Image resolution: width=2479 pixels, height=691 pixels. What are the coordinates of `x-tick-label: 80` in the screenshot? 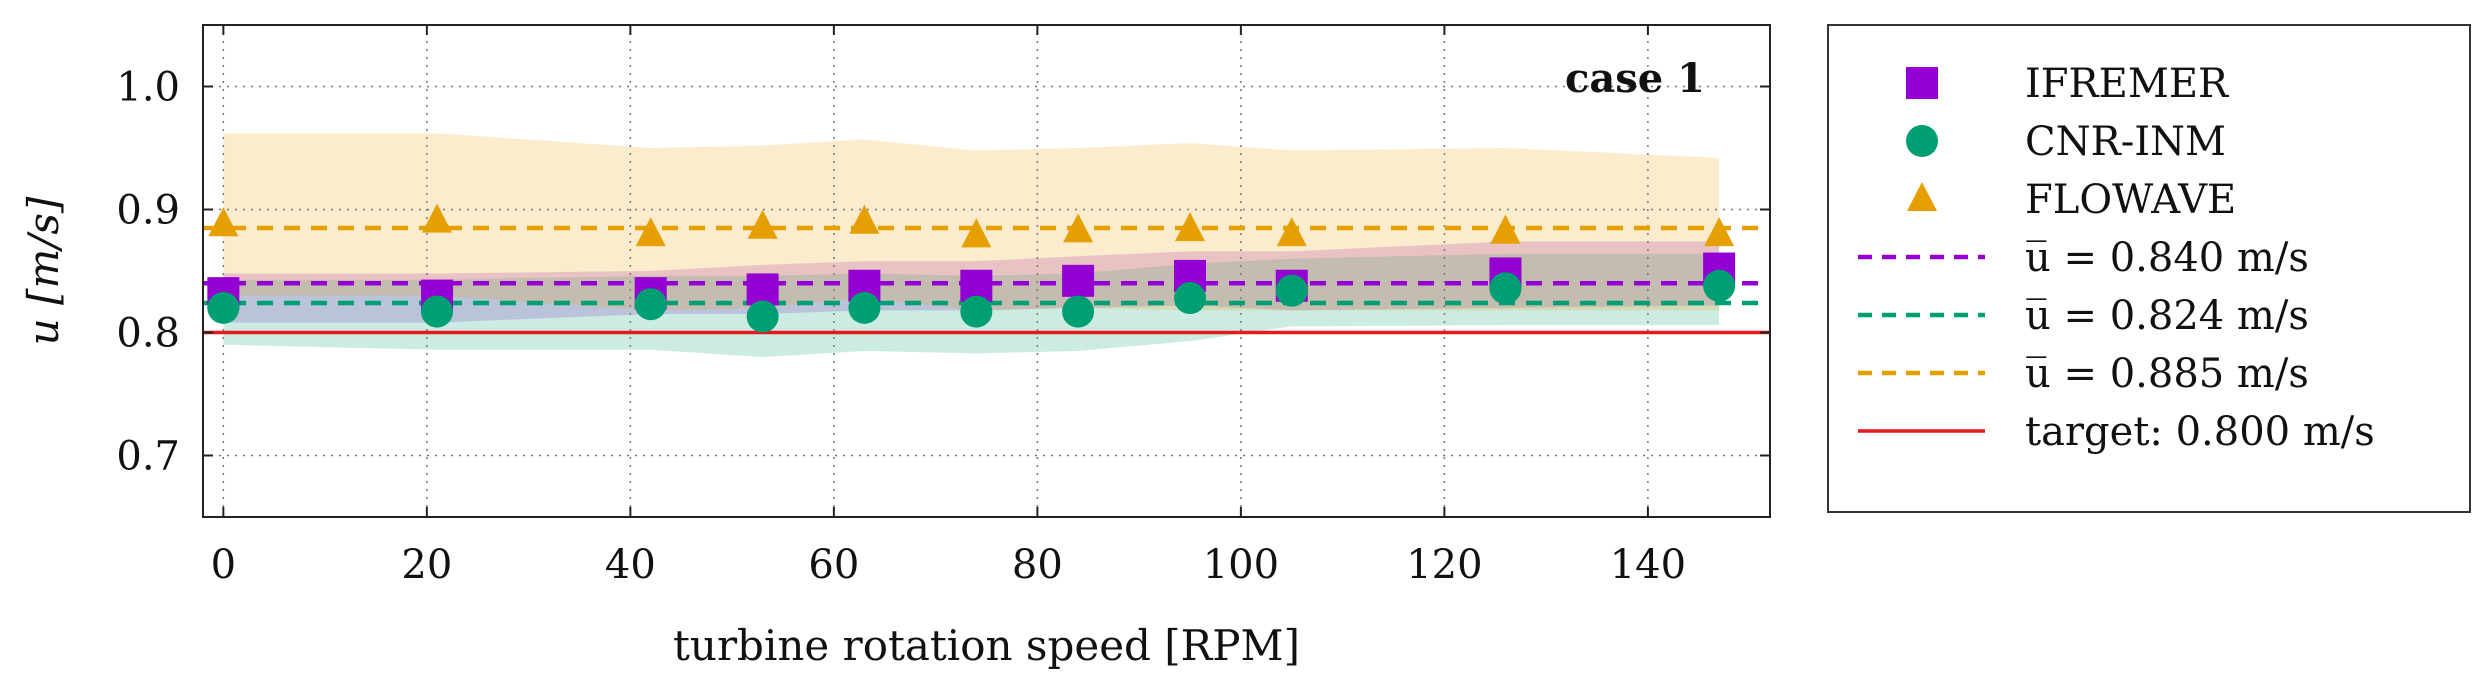 It's located at (1037, 565).